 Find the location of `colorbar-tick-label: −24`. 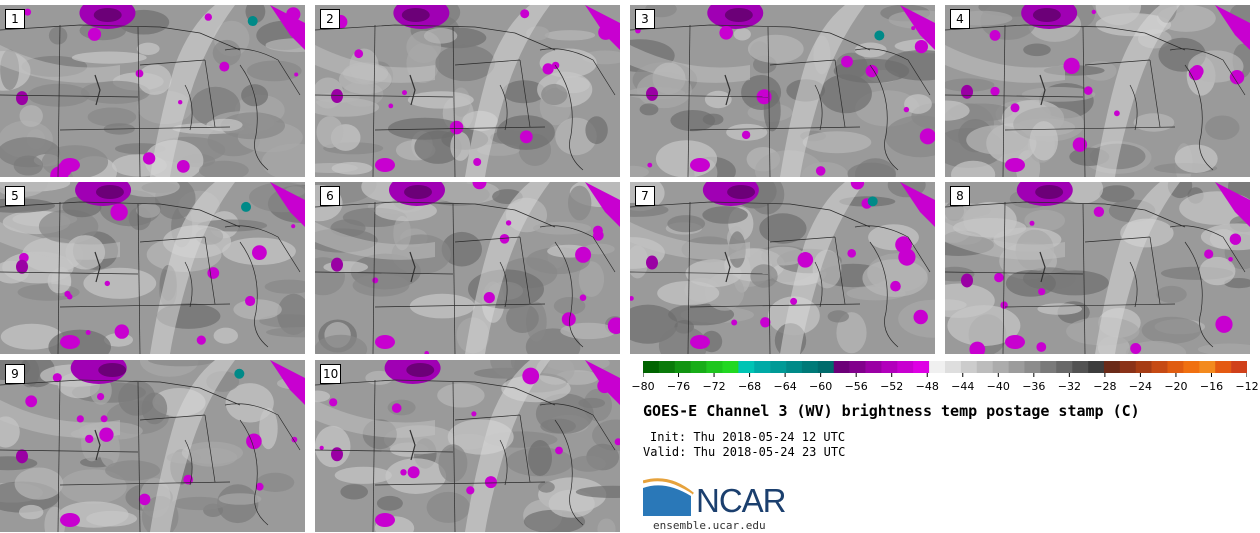

colorbar-tick-label: −24 is located at coordinates (1140, 386).